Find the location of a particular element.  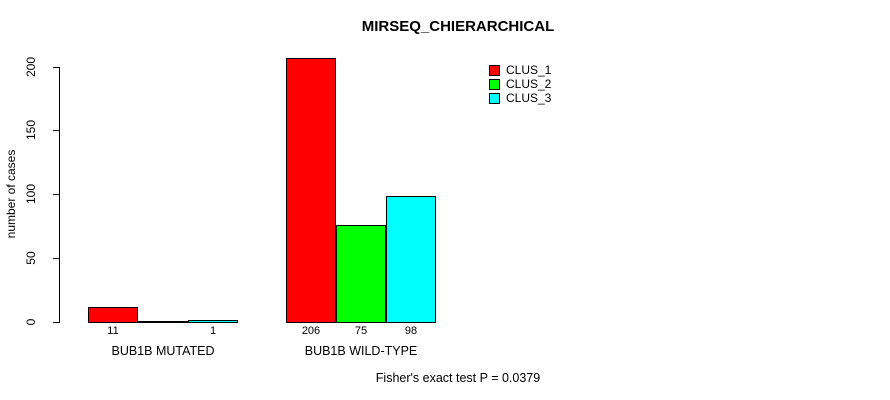

bar-clus_1-group2 is located at coordinates (311, 190).